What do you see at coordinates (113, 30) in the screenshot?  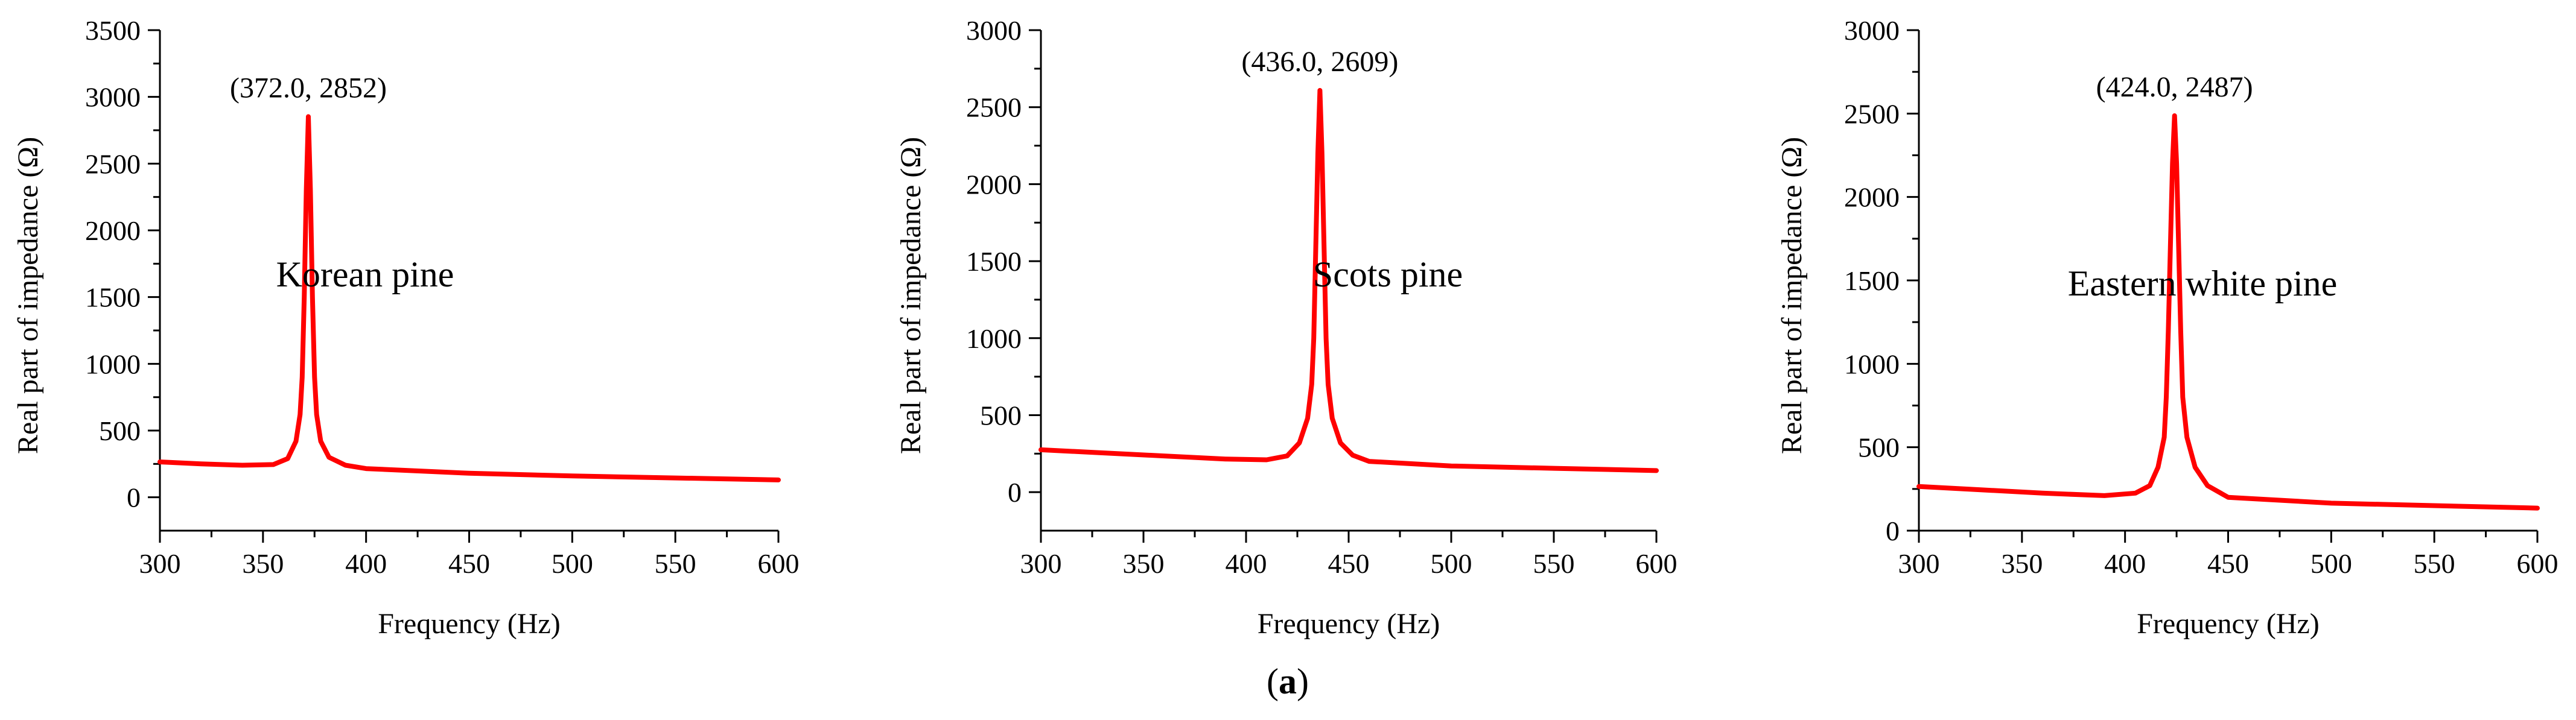 I see `y-tick-label: 3500` at bounding box center [113, 30].